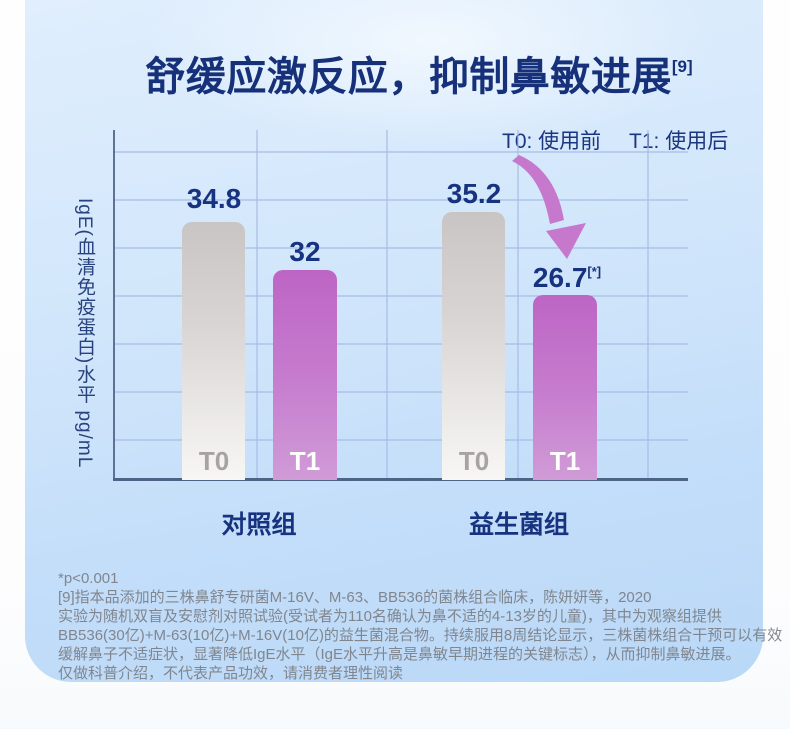 The width and height of the screenshot is (790, 729). I want to click on bar-series-label-control-t0: T0, so click(214, 461).